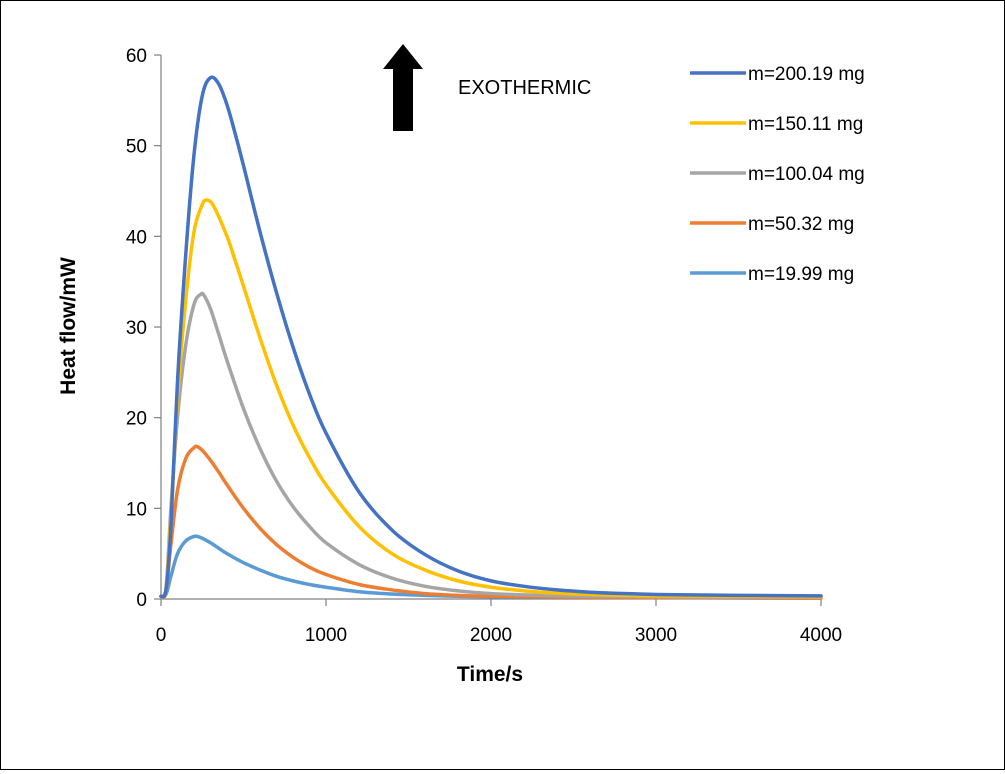 The height and width of the screenshot is (774, 1005). Describe the element at coordinates (656, 635) in the screenshot. I see `x-tick-label: 3000` at that location.